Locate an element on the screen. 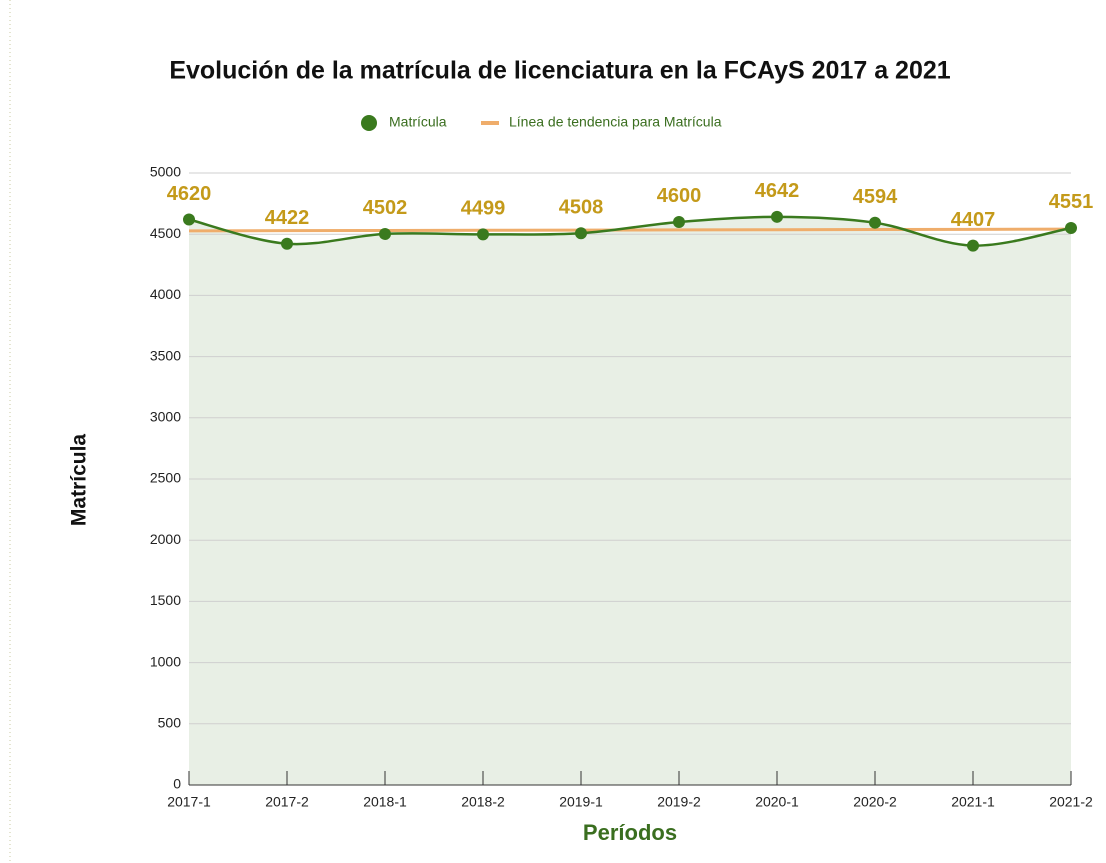 The width and height of the screenshot is (1106, 863). data-label: 4502 is located at coordinates (385, 208).